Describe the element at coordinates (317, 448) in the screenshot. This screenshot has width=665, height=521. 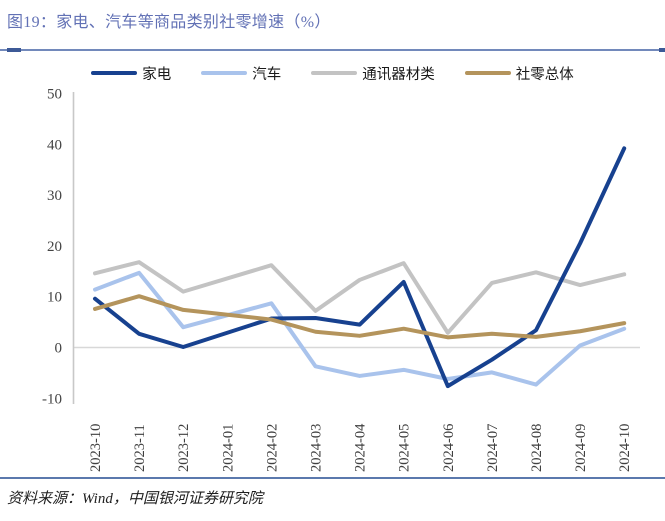
I see `x-axis-tick-label: 2024-03` at that location.